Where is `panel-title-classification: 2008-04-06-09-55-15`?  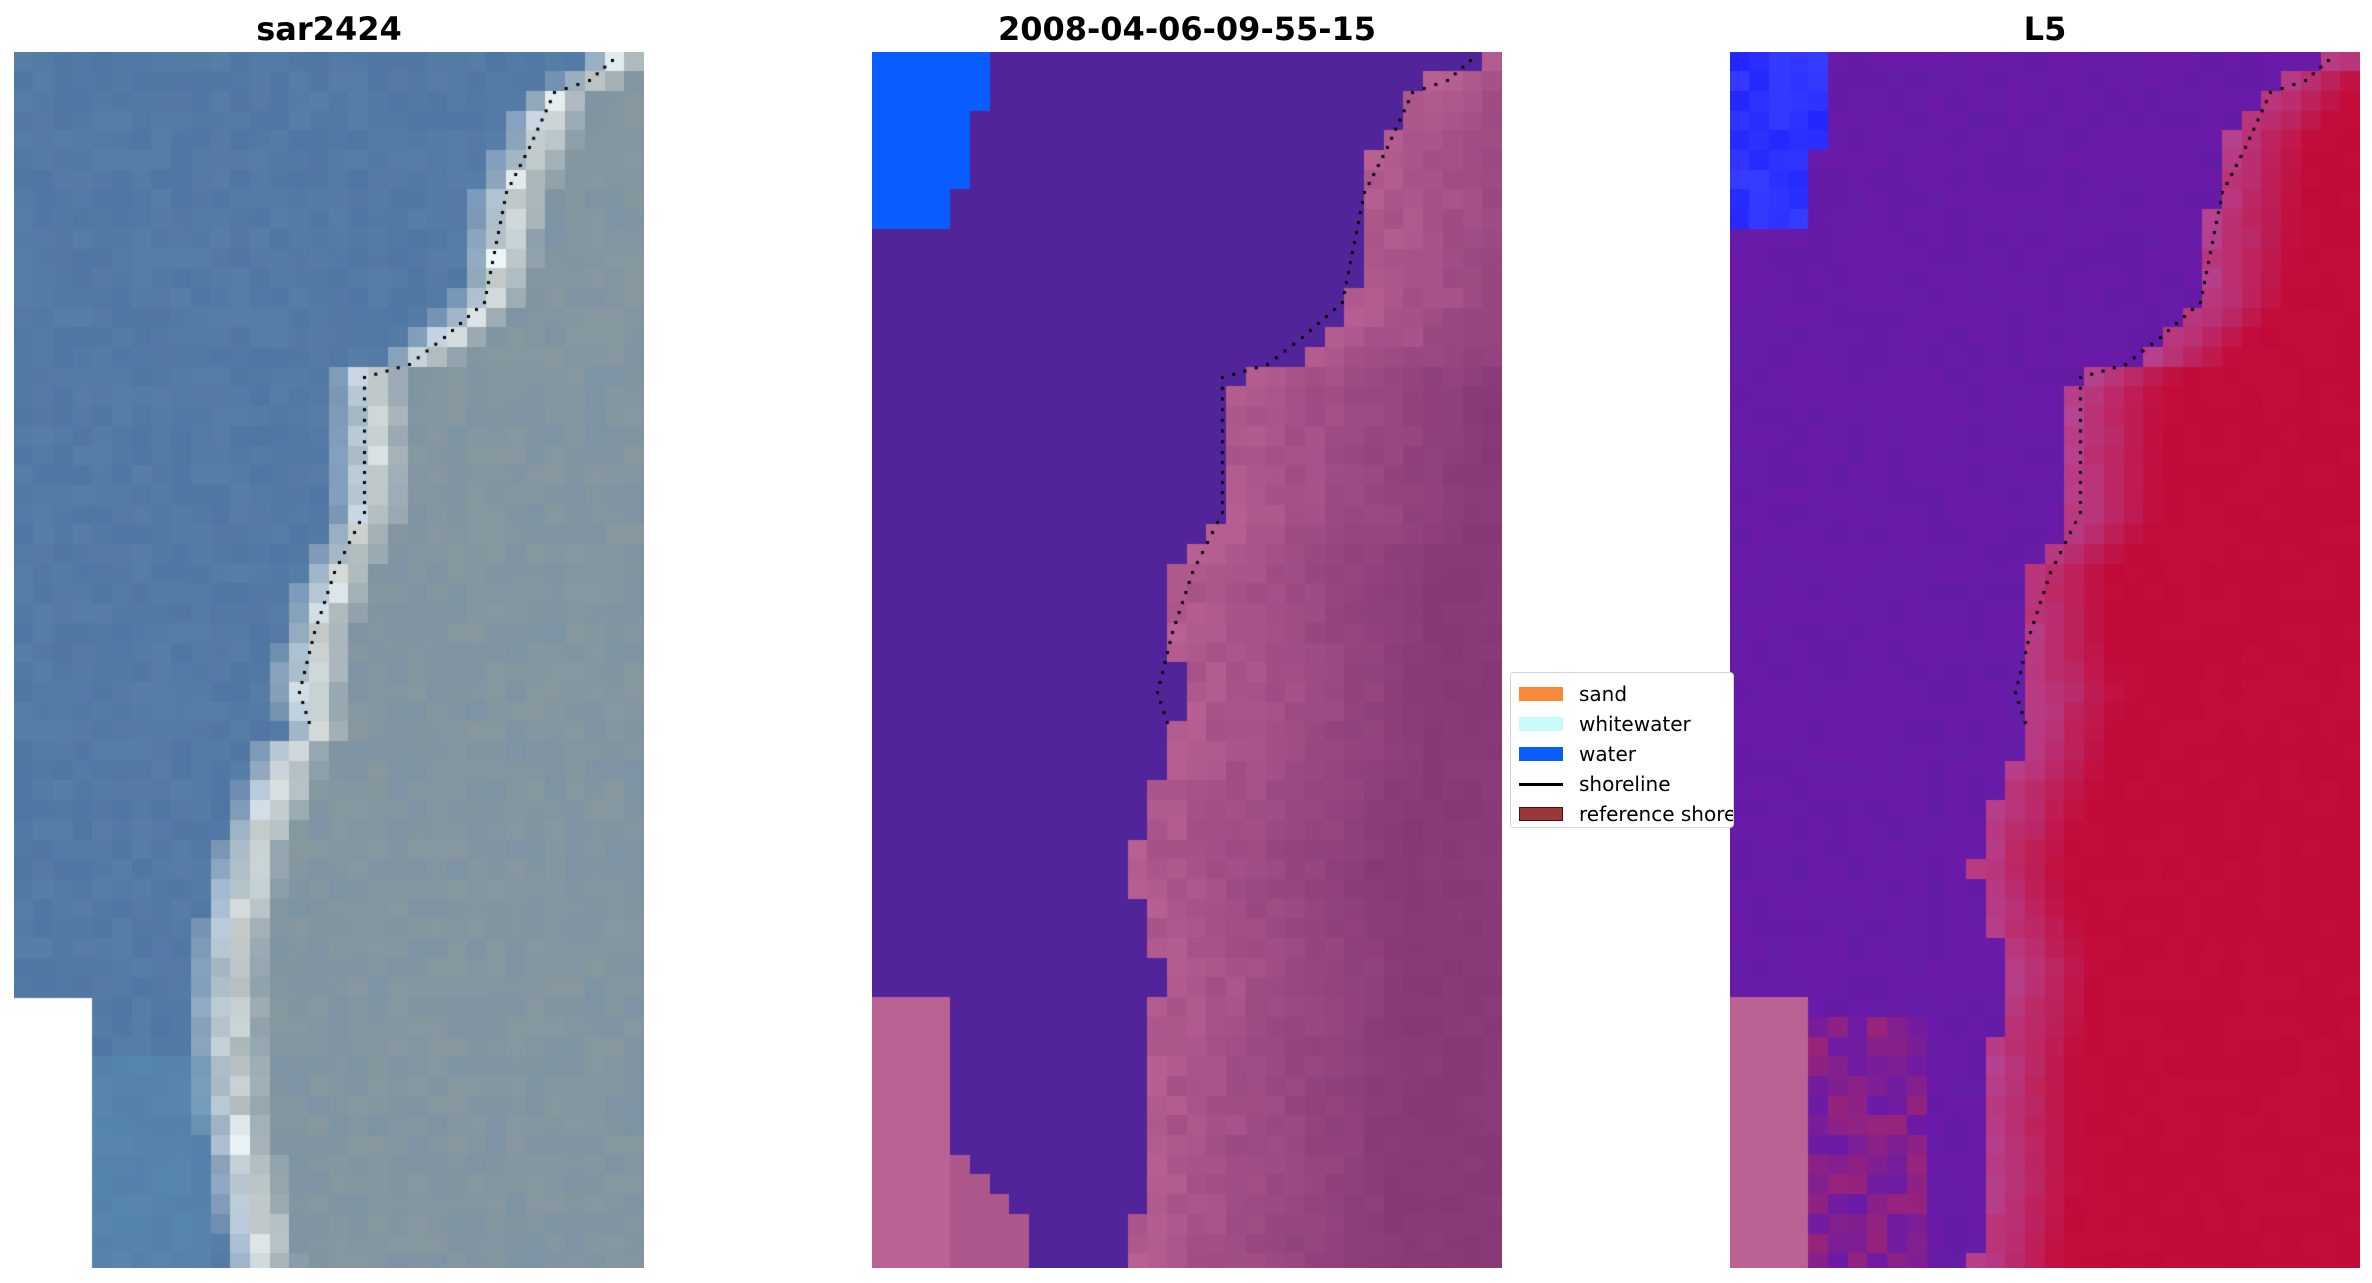 panel-title-classification: 2008-04-06-09-55-15 is located at coordinates (1187, 29).